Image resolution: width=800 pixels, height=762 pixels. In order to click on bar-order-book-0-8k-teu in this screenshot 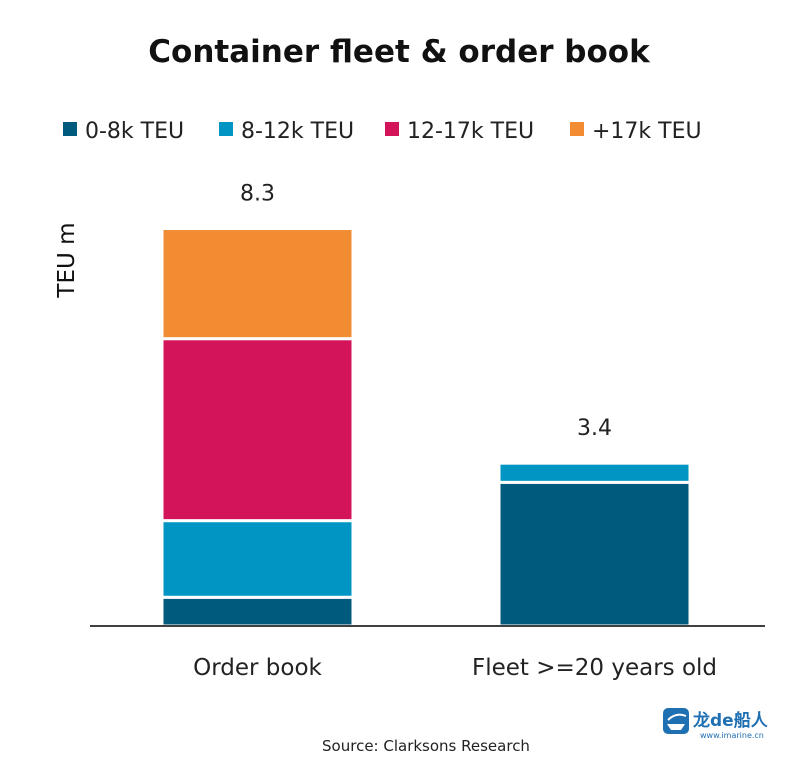, I will do `click(257, 611)`.